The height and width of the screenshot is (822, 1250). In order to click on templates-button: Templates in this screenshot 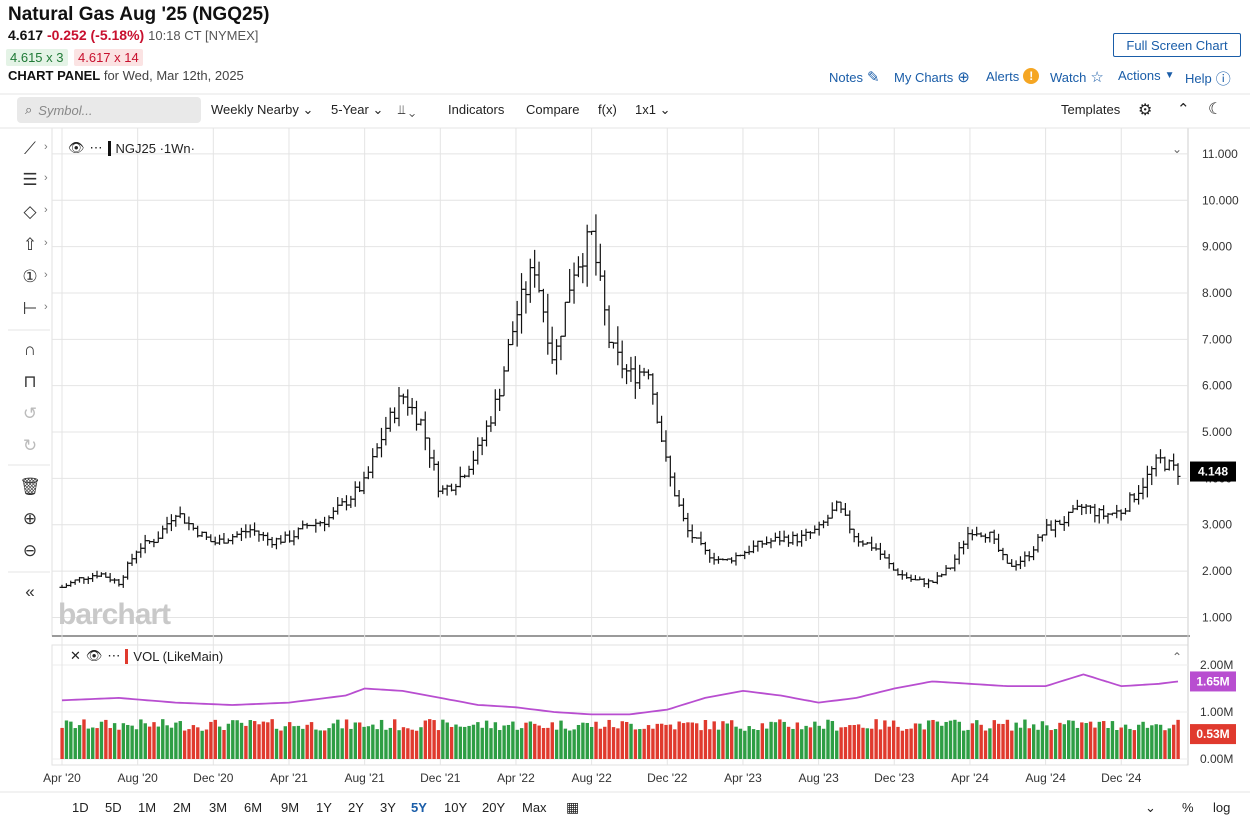, I will do `click(1091, 109)`.